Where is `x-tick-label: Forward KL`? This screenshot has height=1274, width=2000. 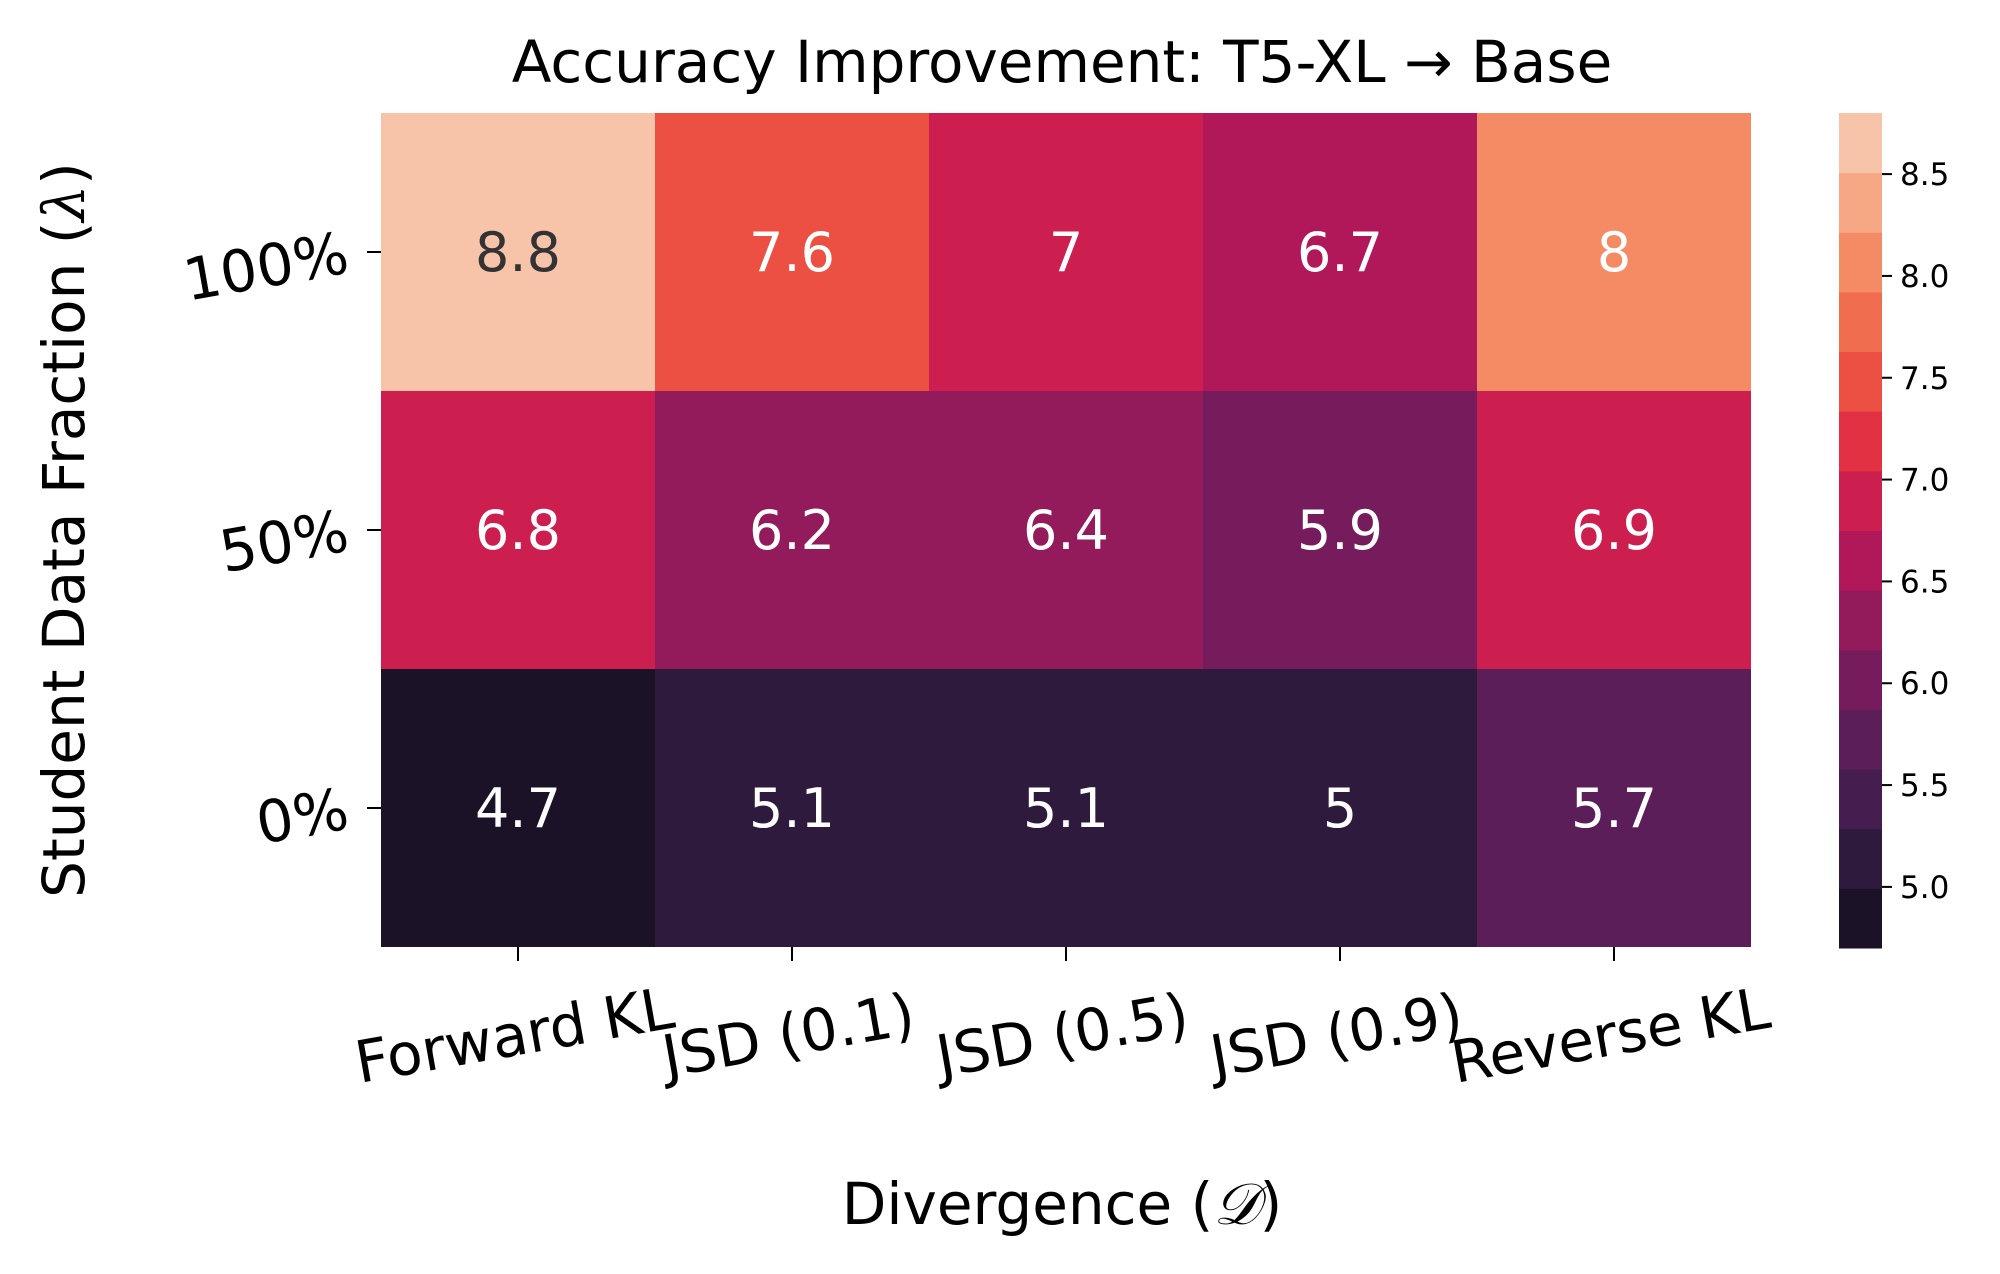
x-tick-label: Forward KL is located at coordinates (514, 1035).